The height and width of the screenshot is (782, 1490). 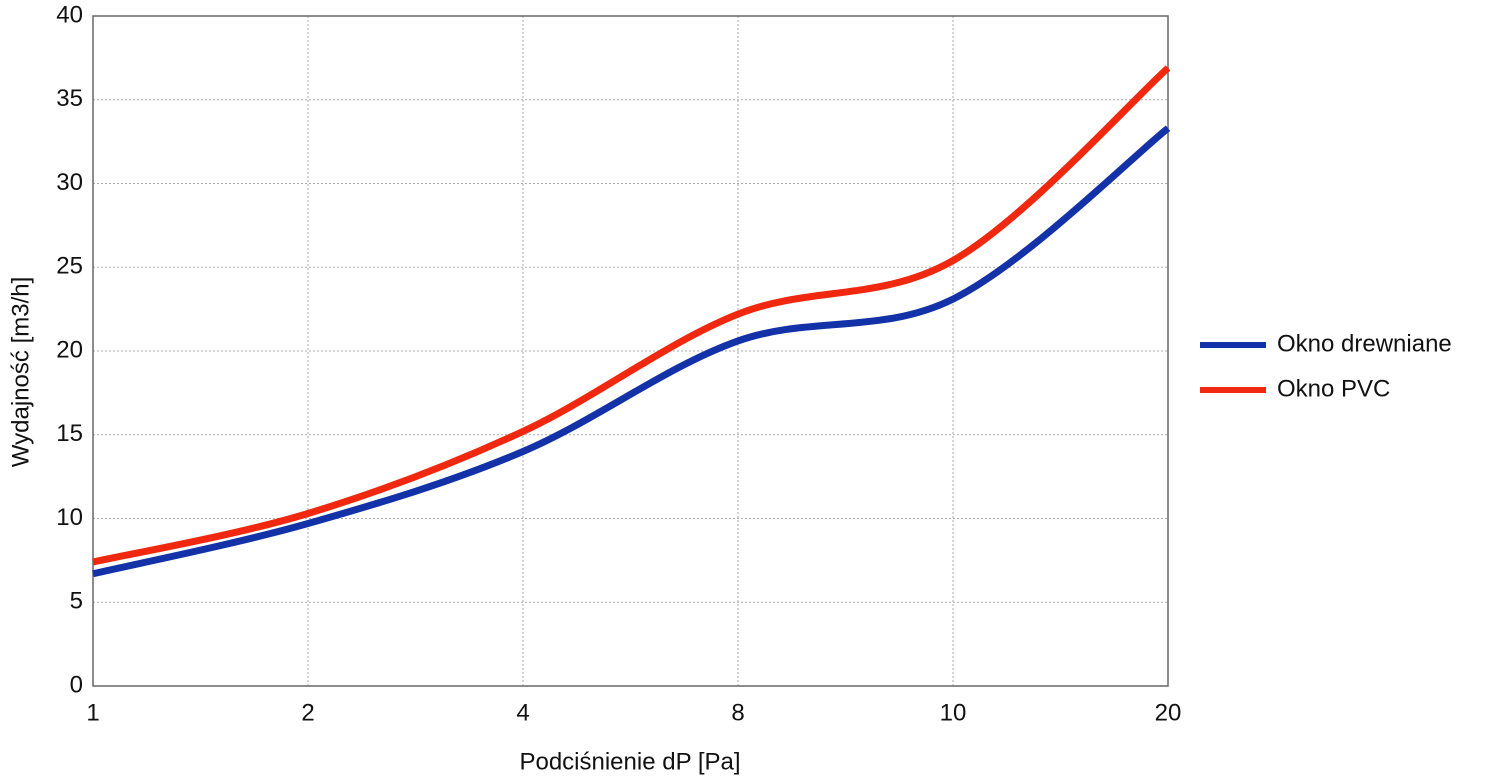 I want to click on y-tick-label: 0, so click(x=76, y=684).